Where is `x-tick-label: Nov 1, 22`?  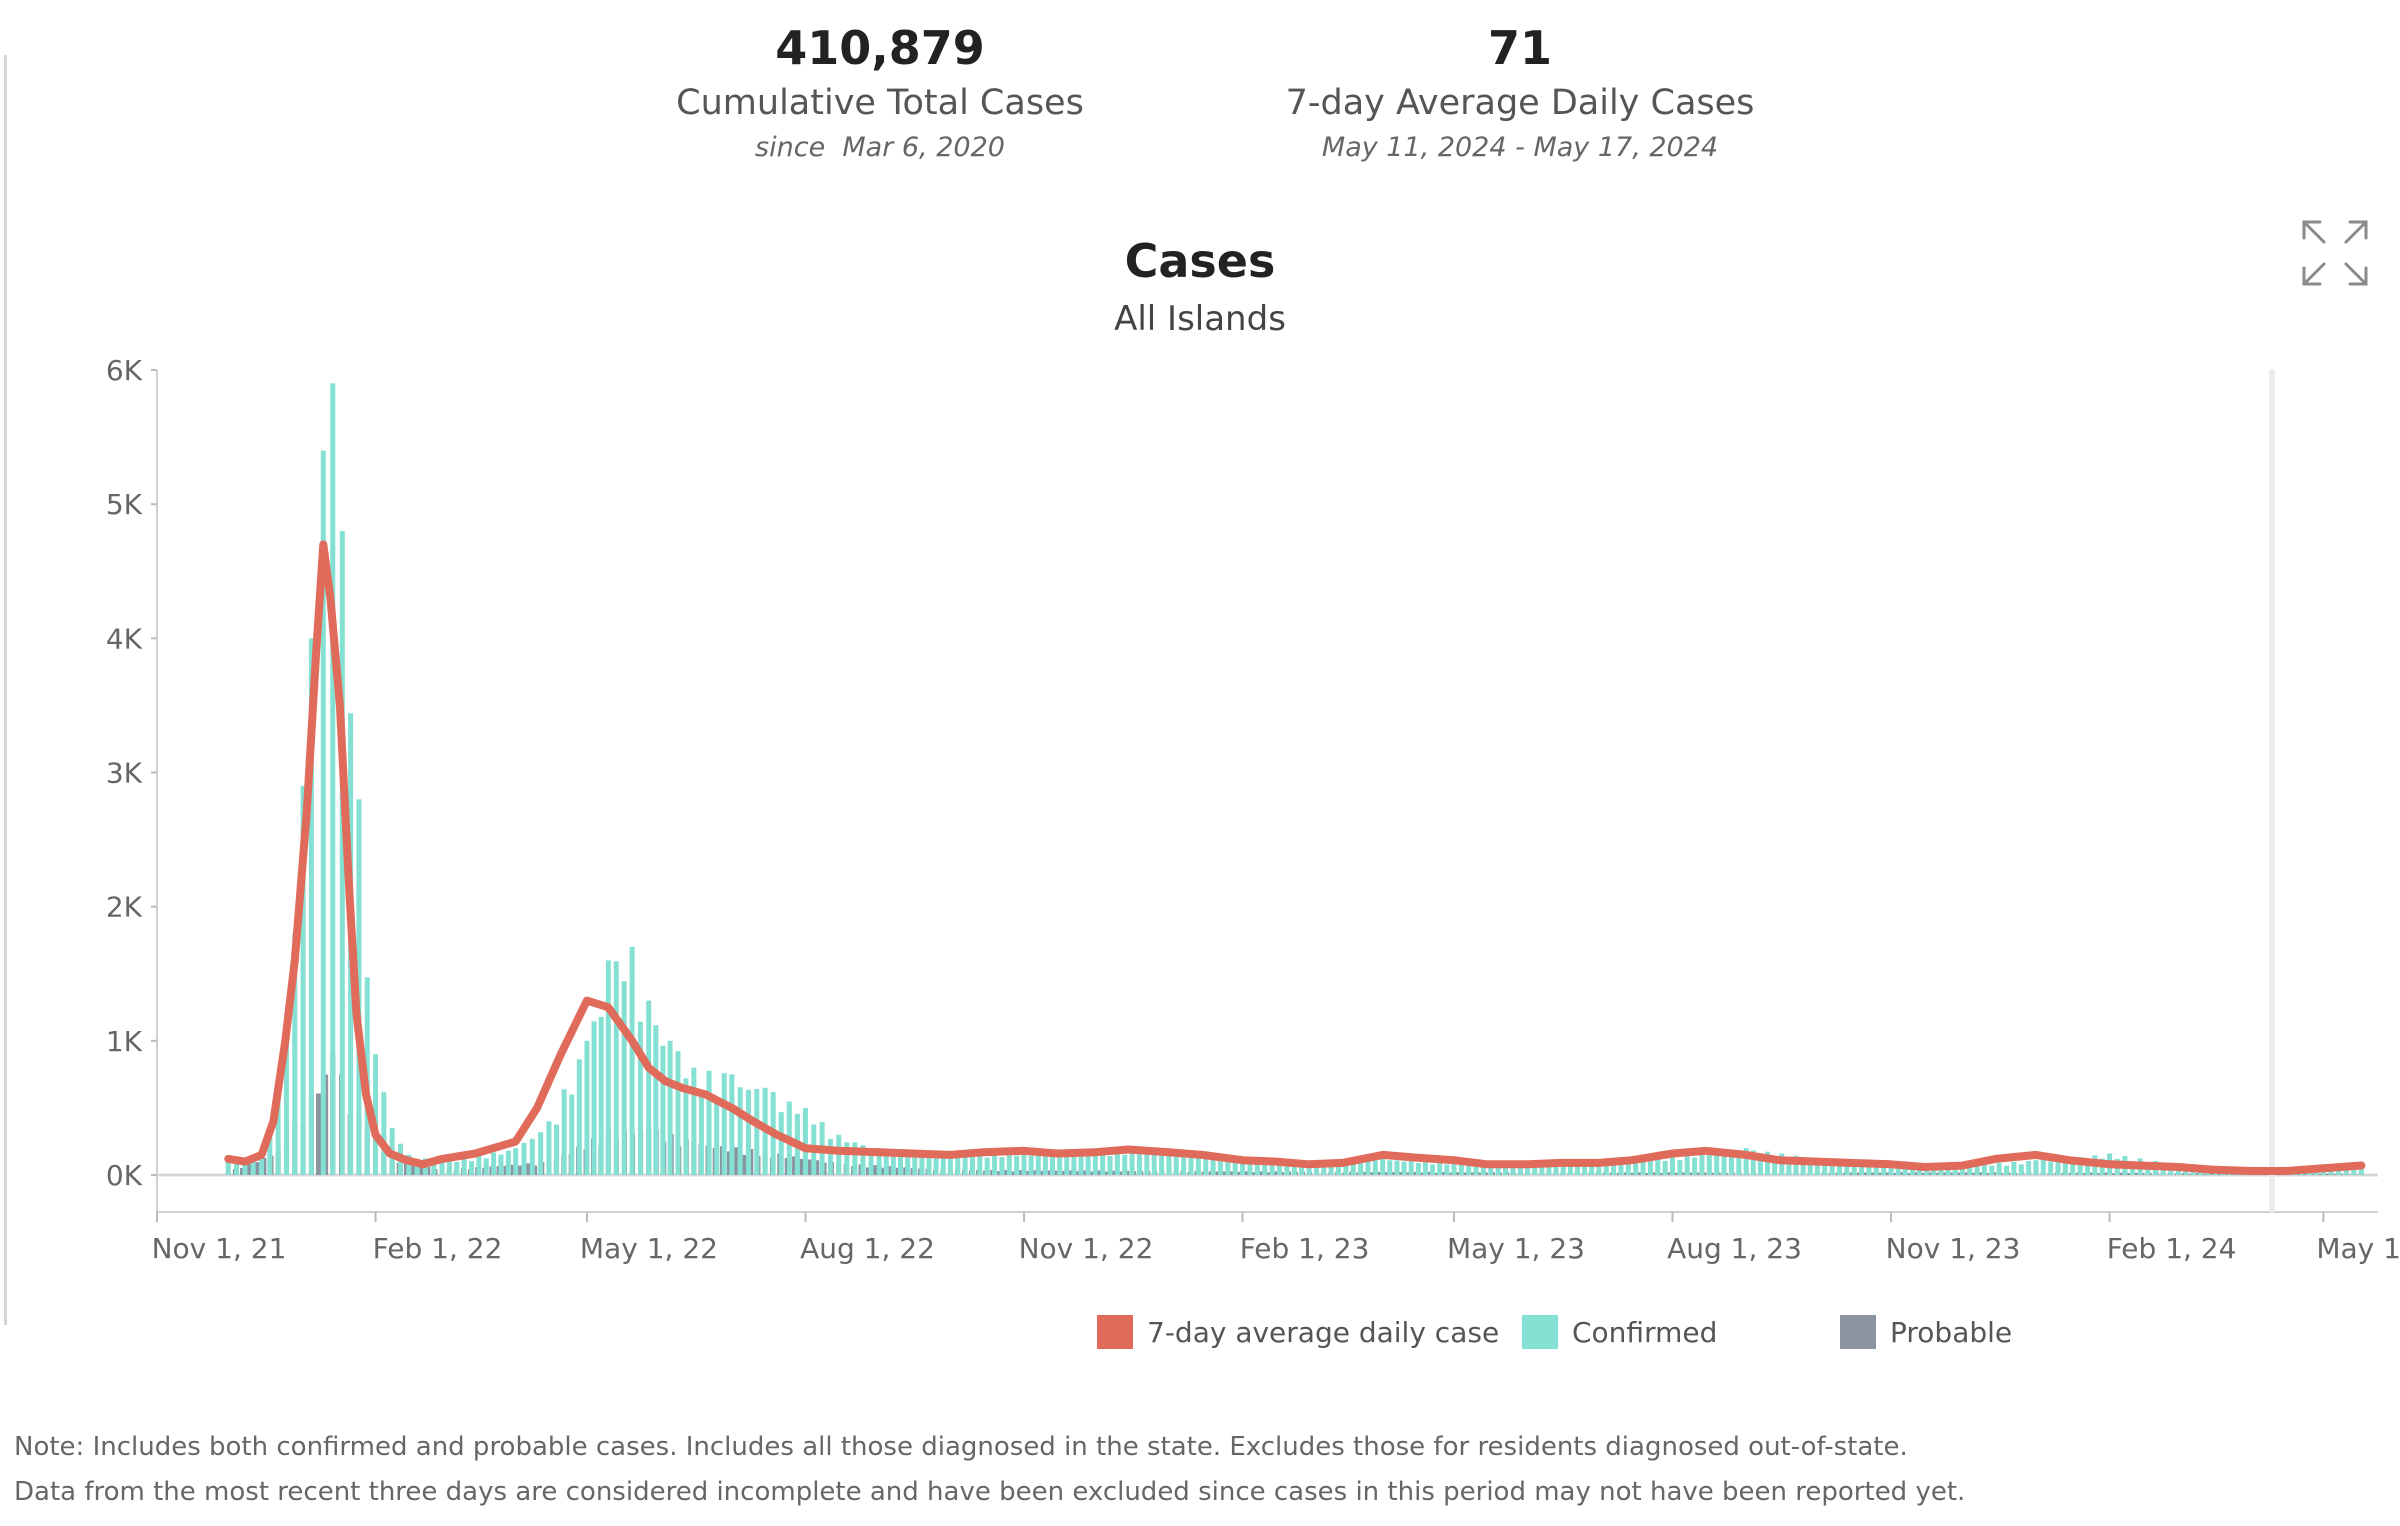
x-tick-label: Nov 1, 22 is located at coordinates (1086, 1248).